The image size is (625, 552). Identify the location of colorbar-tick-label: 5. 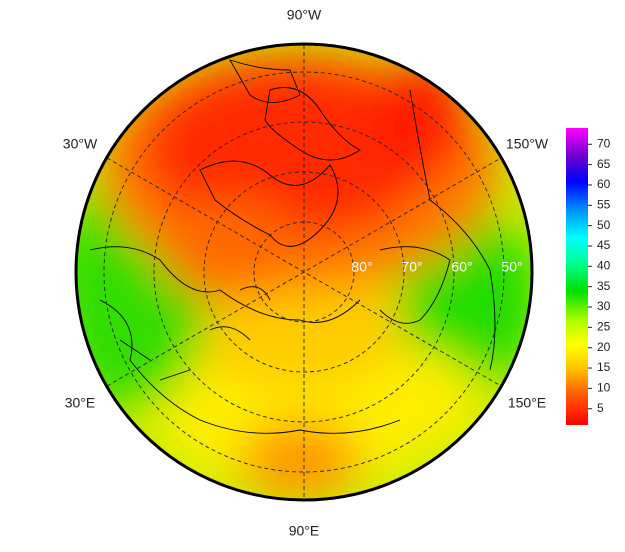
(600, 408).